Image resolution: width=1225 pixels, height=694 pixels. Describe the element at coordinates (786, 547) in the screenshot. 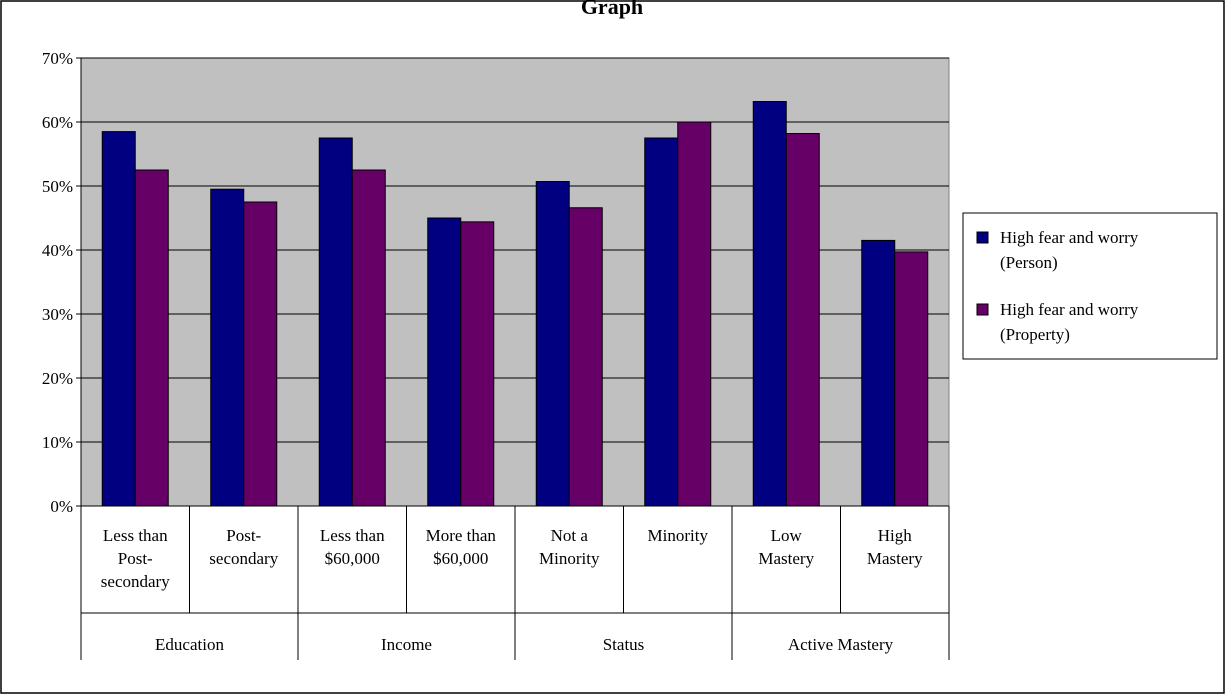

I see `x-category-label: Low Mastery` at that location.